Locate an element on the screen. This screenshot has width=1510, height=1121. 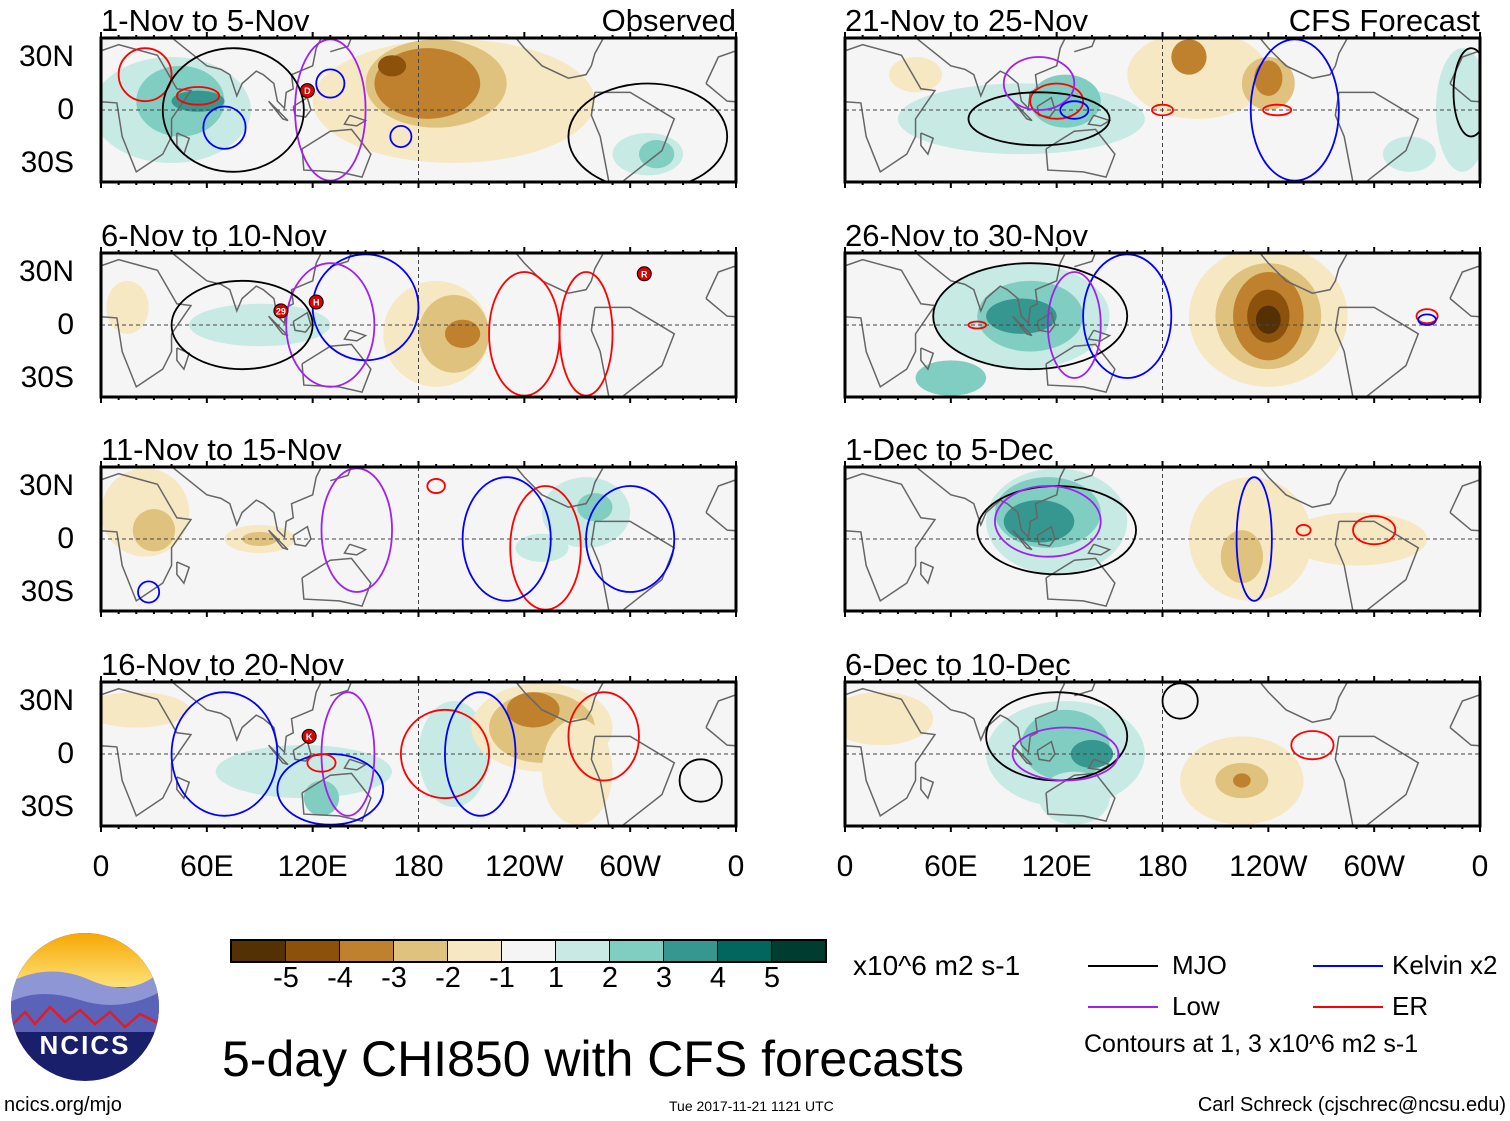
colorbar-units: x10^6 m2 s-1 is located at coordinates (937, 965).